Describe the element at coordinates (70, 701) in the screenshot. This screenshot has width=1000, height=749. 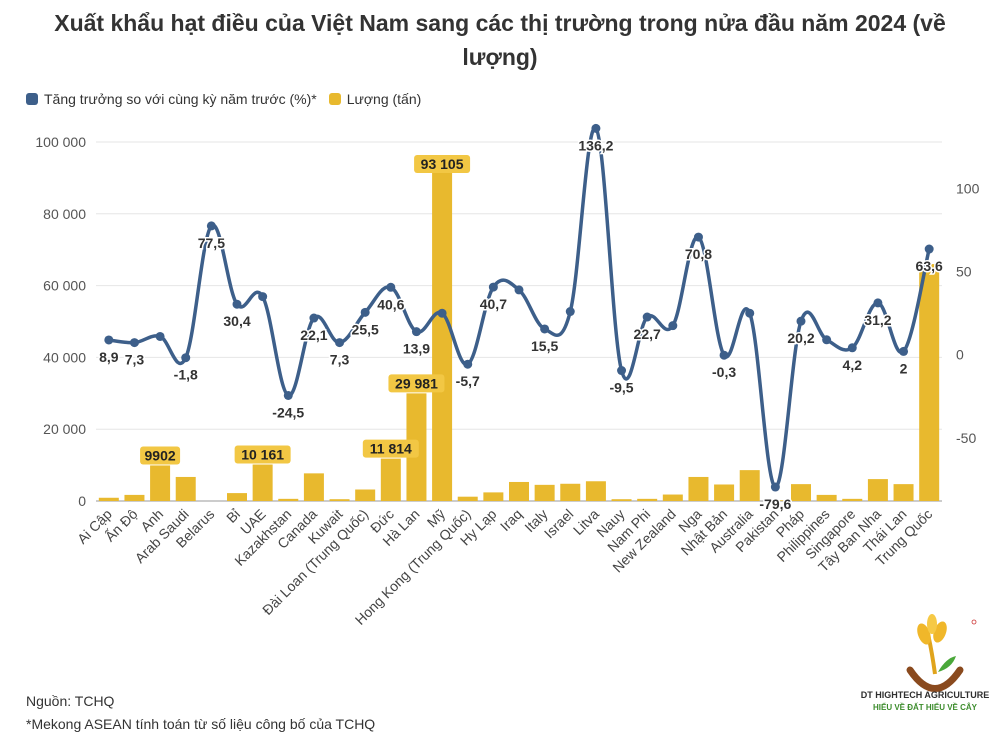
I see `source-note: Nguồn: TCHQ` at that location.